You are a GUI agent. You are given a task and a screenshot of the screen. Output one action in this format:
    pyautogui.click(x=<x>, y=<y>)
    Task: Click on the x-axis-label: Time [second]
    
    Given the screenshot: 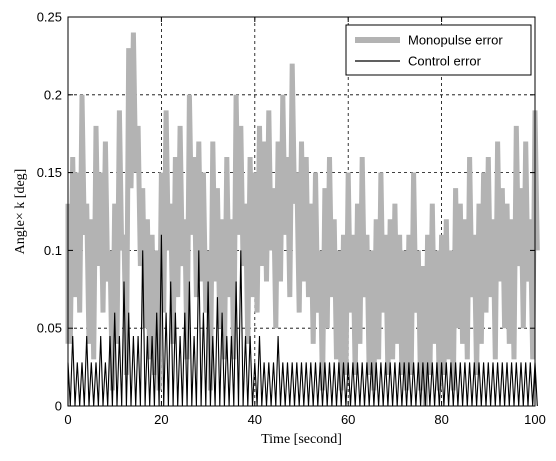 What is the action you would take?
    pyautogui.click(x=301, y=439)
    